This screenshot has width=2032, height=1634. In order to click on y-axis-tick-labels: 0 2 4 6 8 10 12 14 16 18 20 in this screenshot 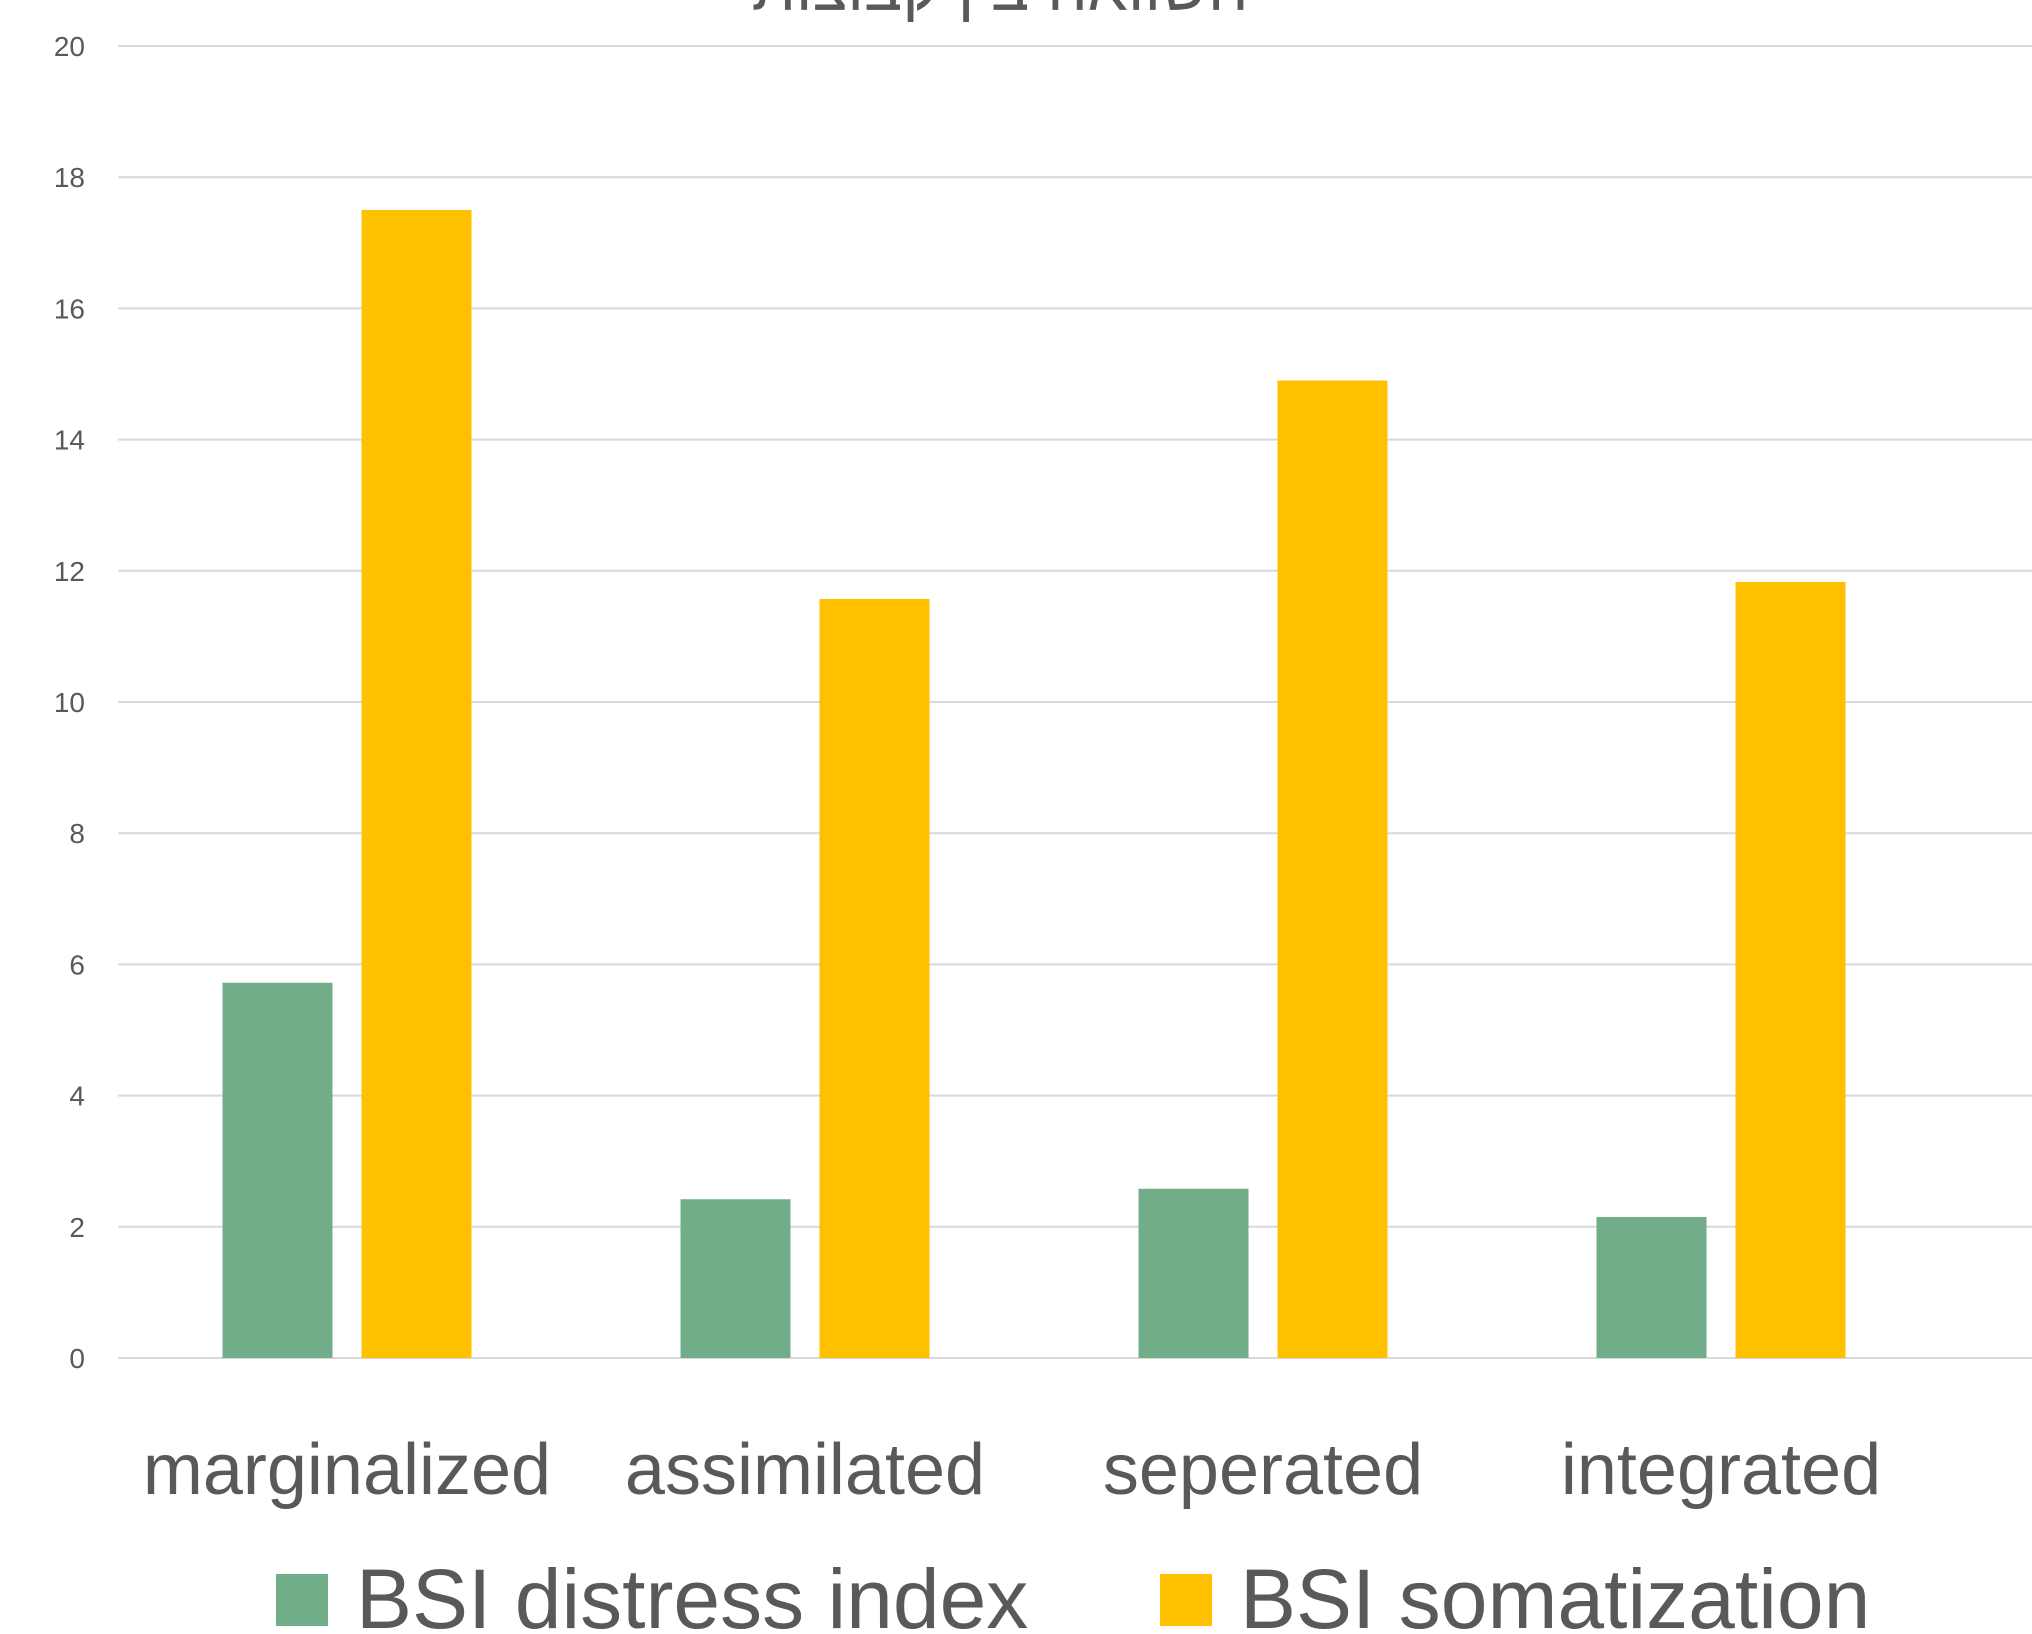, I will do `click(69, 702)`.